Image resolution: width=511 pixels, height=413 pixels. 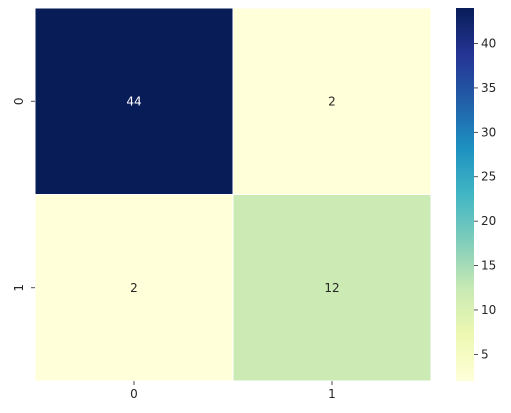 I want to click on x-tick-label-0: 0, so click(x=134, y=394).